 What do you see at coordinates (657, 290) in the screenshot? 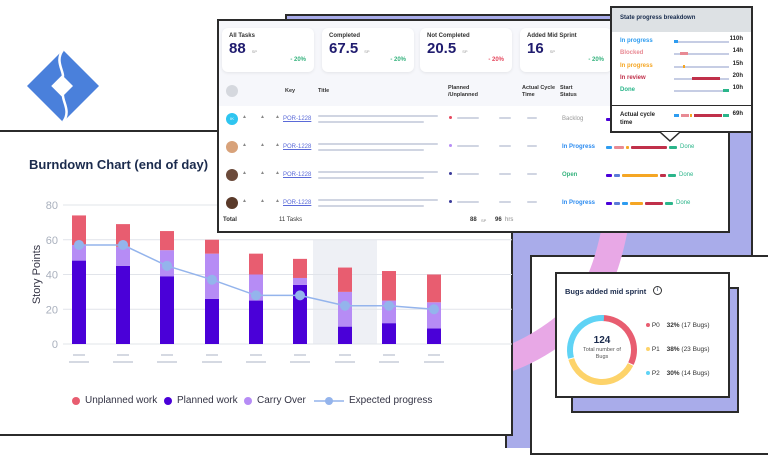
I see `info-icon: i` at bounding box center [657, 290].